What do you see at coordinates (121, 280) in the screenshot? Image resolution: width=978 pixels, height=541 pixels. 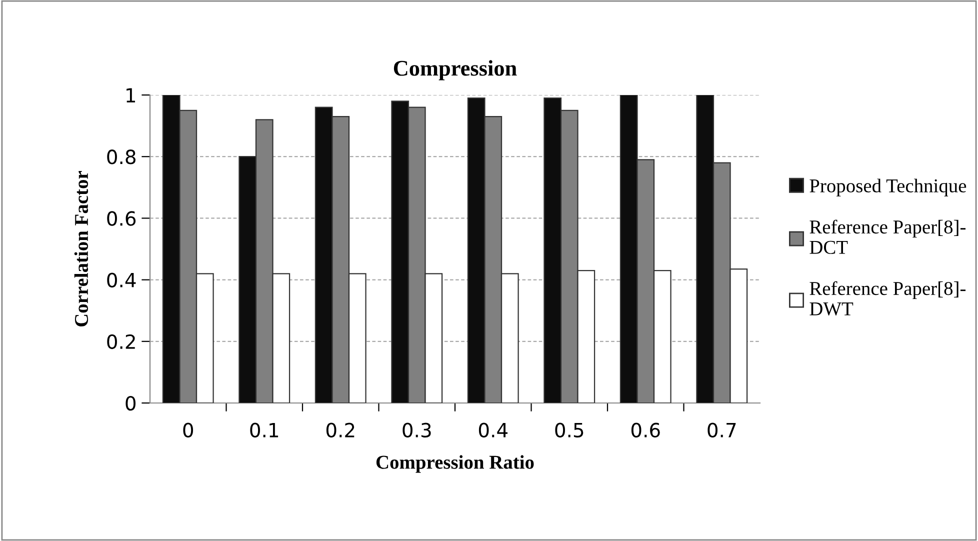 I see `y-tick-label: 0.4` at bounding box center [121, 280].